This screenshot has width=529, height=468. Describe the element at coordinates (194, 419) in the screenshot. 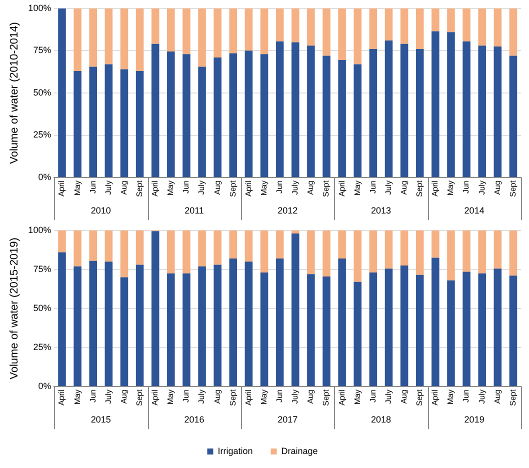

I see `text: 2016` at that location.